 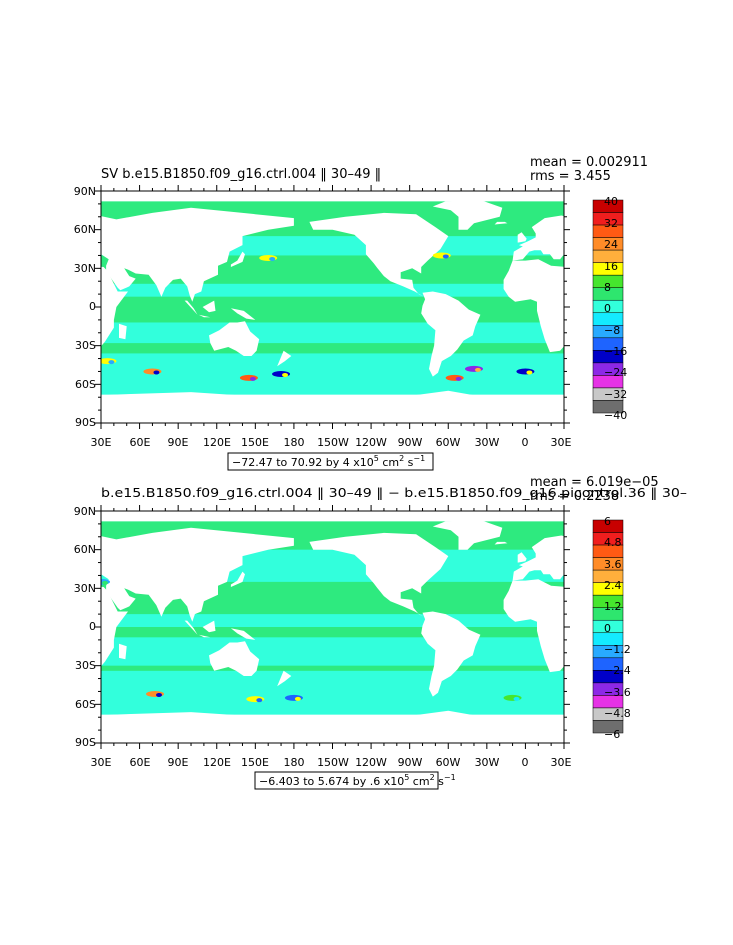 I want to click on panel-2-rms: rms = 0.2238, so click(x=574, y=496).